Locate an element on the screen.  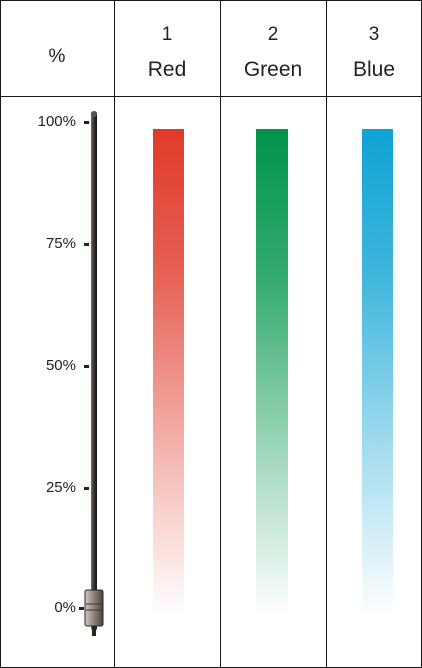
channel-name: Blue is located at coordinates (374, 69).